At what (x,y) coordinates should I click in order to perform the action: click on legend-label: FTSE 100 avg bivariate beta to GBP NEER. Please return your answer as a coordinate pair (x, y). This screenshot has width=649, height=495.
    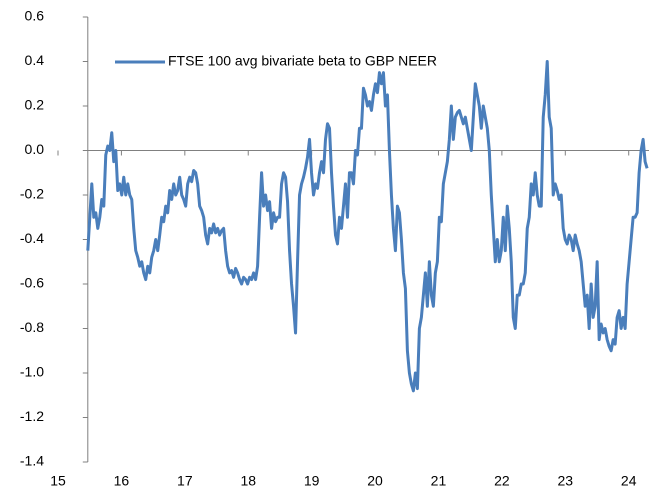
    Looking at the image, I should click on (302, 61).